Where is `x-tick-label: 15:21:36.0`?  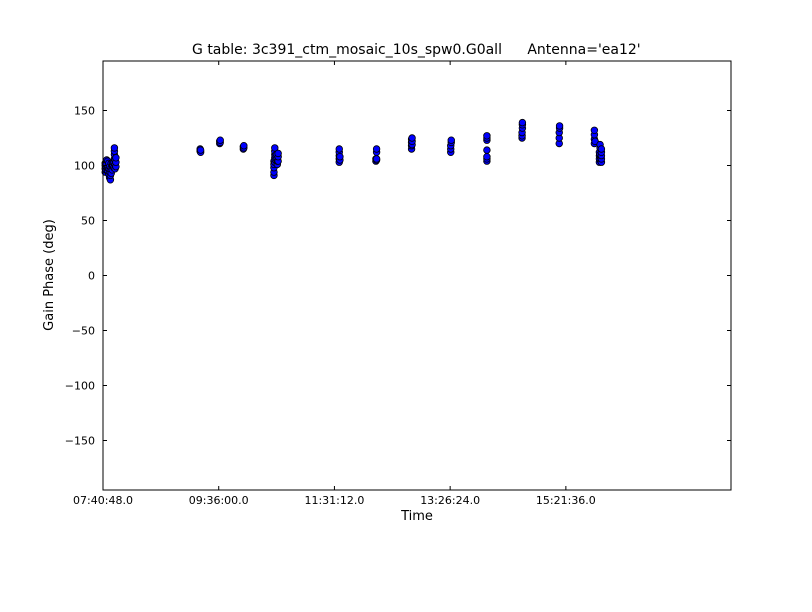 x-tick-label: 15:21:36.0 is located at coordinates (566, 500).